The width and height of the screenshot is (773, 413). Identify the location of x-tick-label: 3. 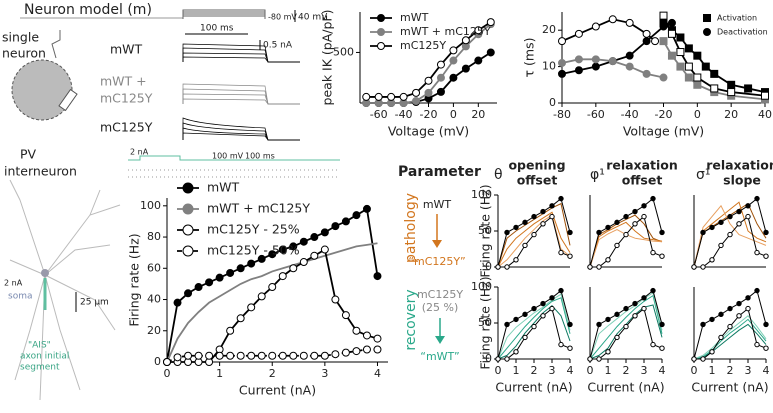
(644, 370).